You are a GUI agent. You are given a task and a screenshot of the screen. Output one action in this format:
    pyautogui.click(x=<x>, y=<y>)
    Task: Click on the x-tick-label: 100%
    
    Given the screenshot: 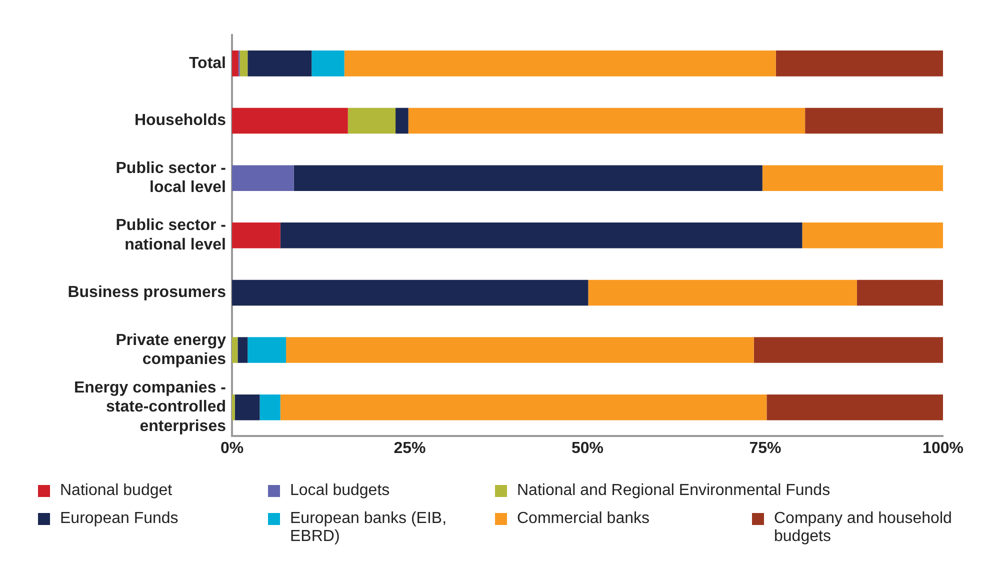 What is the action you would take?
    pyautogui.click(x=943, y=449)
    